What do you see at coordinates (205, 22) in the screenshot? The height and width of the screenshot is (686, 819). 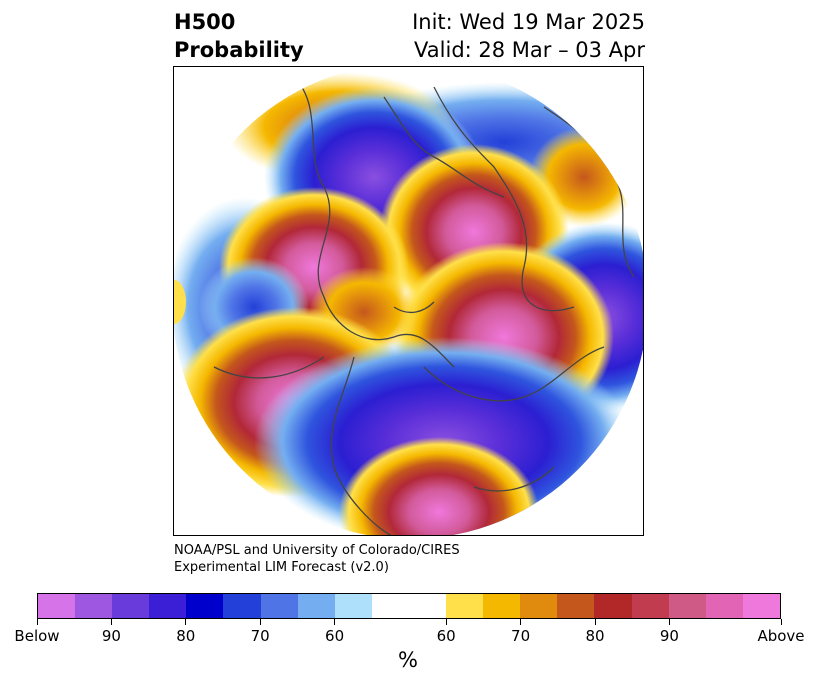 I see `title-line-1: H500` at bounding box center [205, 22].